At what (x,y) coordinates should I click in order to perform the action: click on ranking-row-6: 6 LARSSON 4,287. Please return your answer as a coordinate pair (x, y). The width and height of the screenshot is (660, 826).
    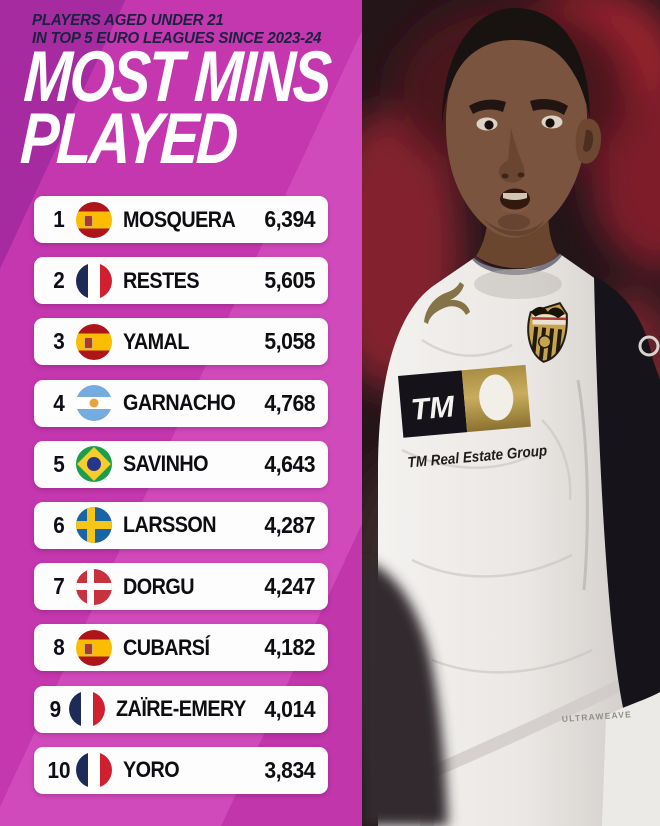
    Looking at the image, I should click on (181, 525).